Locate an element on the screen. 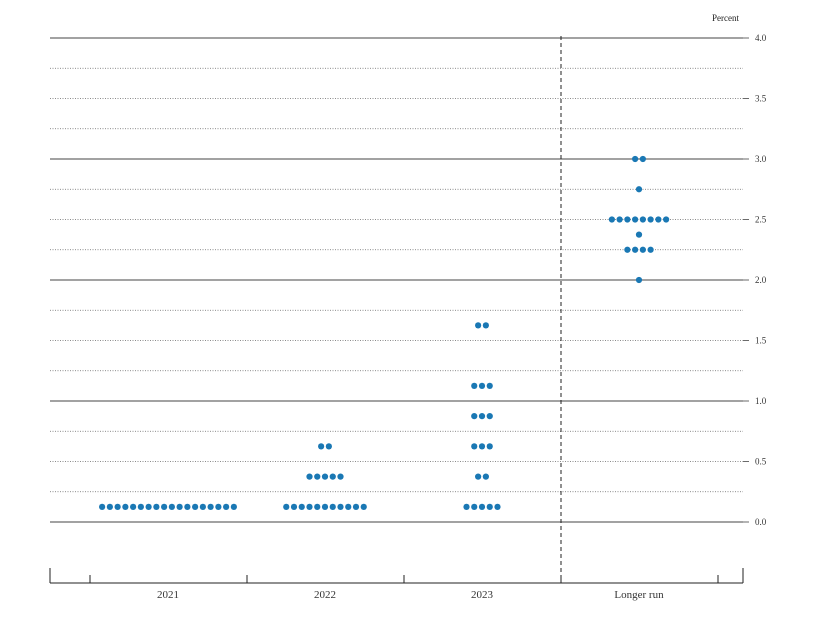  y-tick-label: 4.0 is located at coordinates (761, 38).